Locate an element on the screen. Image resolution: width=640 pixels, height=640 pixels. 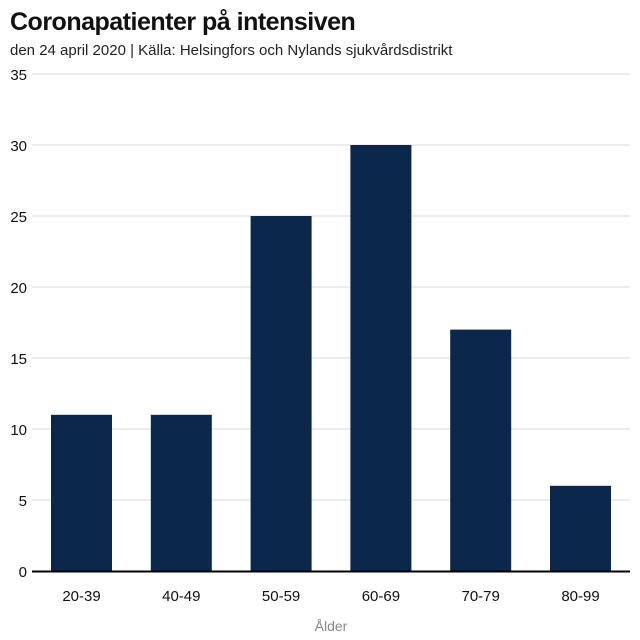
y-tick-label: 15 is located at coordinates (18, 359).